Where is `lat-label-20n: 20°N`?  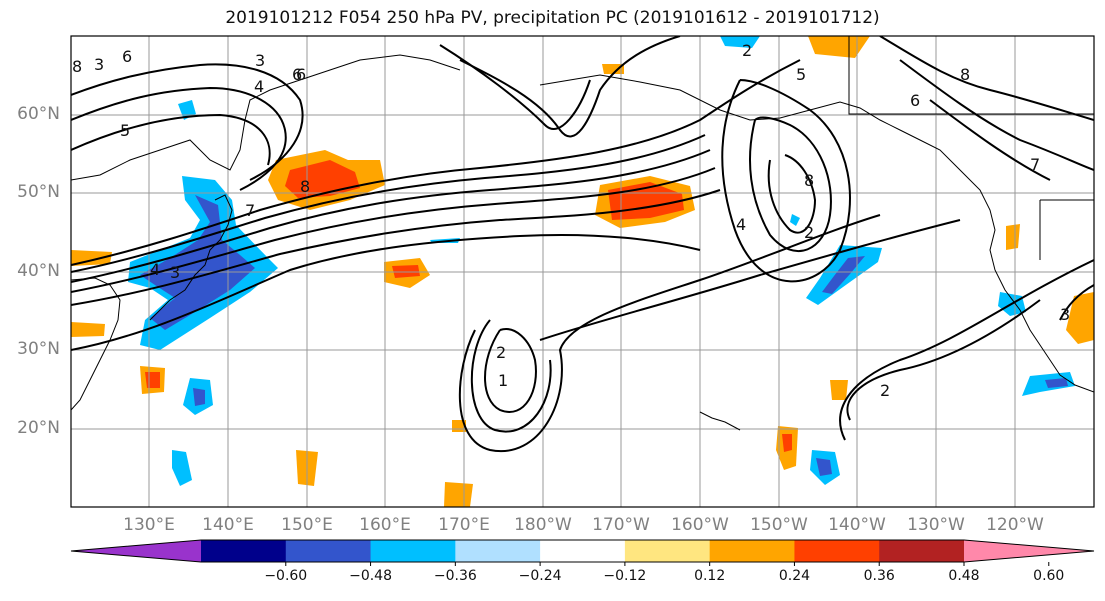 lat-label-20n: 20°N is located at coordinates (38, 428).